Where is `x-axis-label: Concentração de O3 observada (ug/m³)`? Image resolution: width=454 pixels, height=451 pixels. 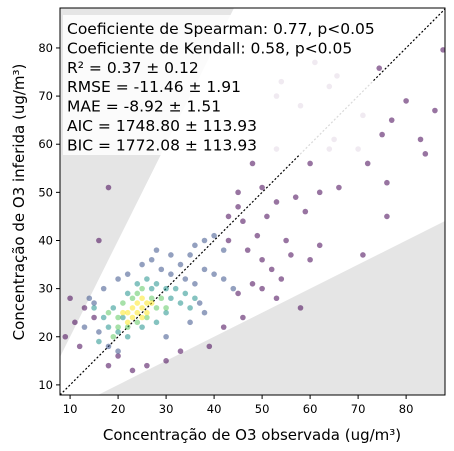
x-axis-label: Concentração de O3 observada (ug/m³) is located at coordinates (252, 435).